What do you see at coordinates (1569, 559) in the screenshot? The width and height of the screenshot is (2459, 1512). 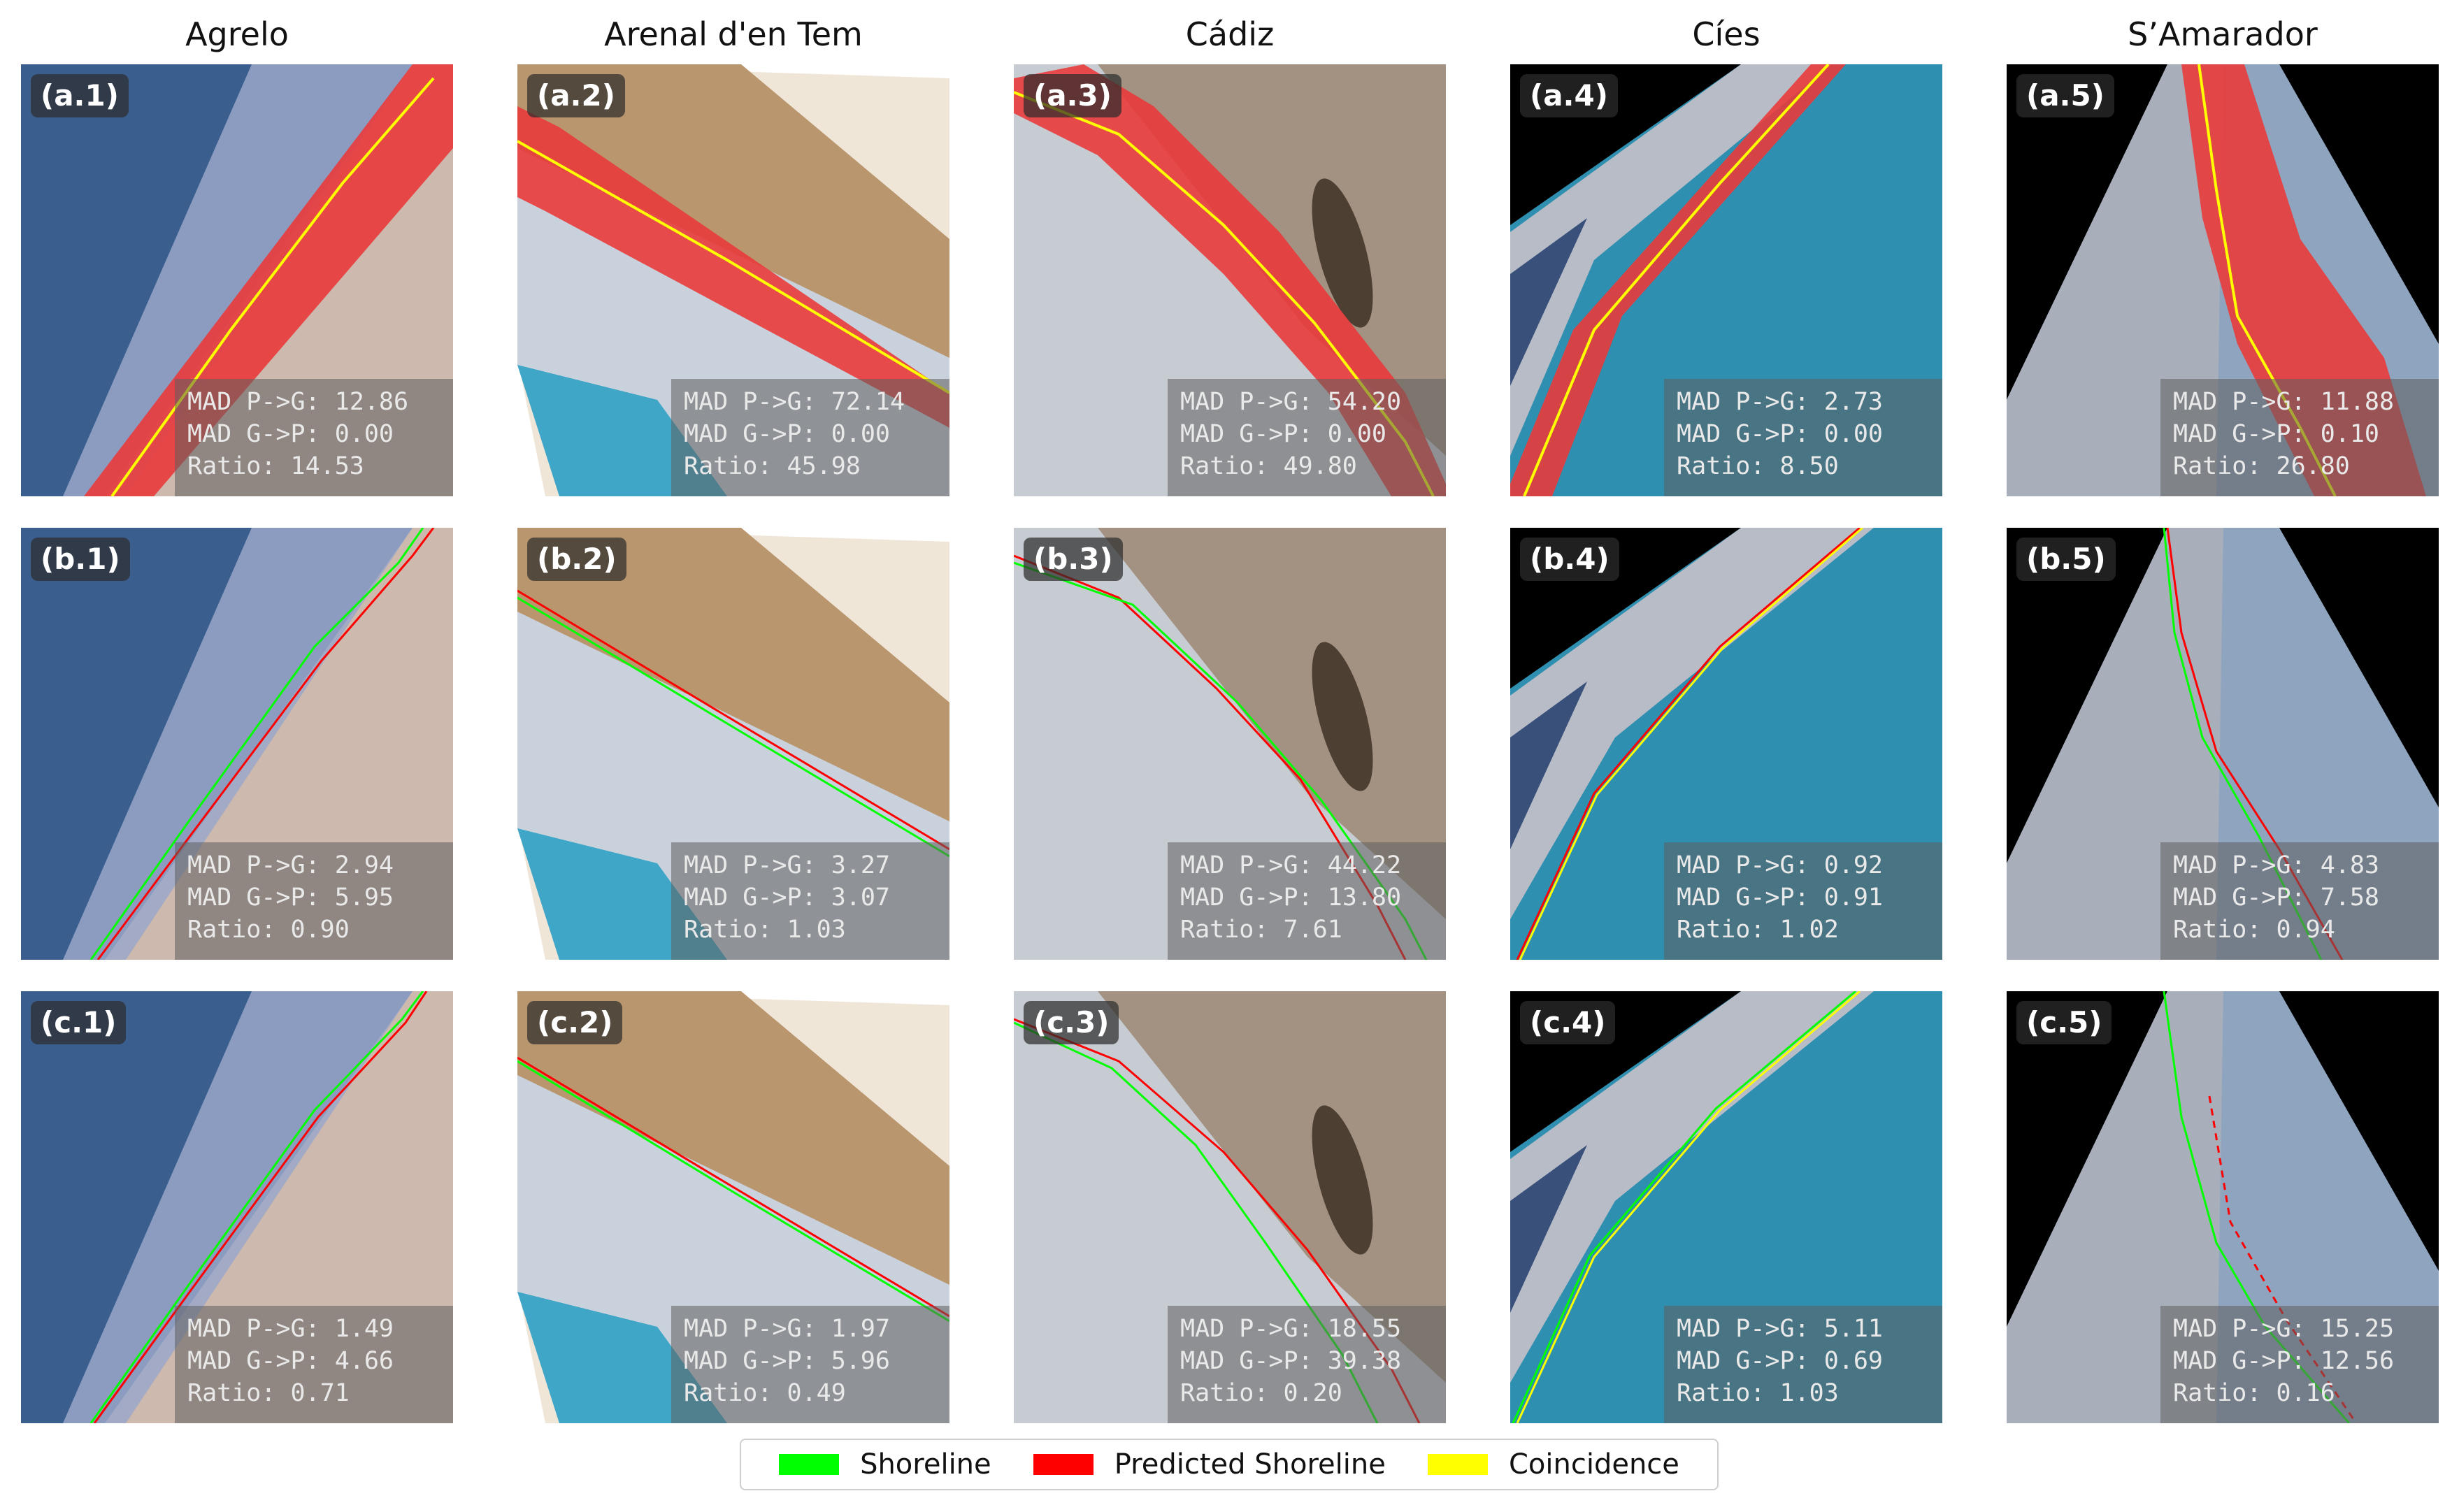 I see `panel-tag: (b.4)` at bounding box center [1569, 559].